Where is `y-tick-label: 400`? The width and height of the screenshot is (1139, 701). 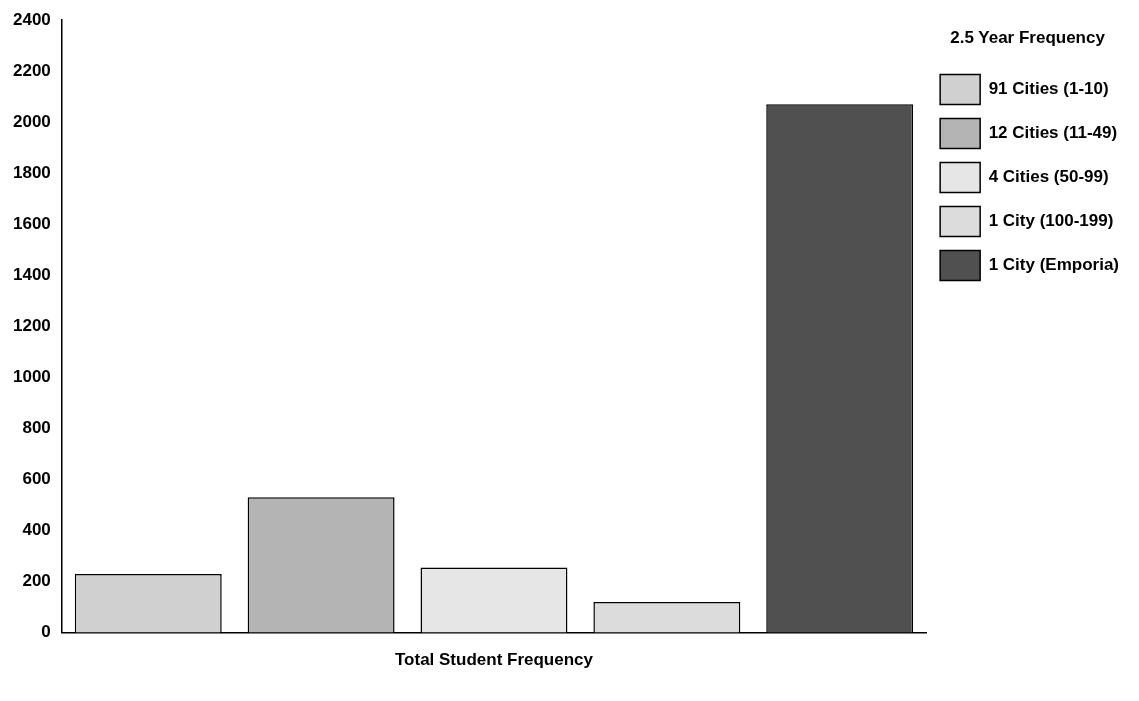 y-tick-label: 400 is located at coordinates (36, 530).